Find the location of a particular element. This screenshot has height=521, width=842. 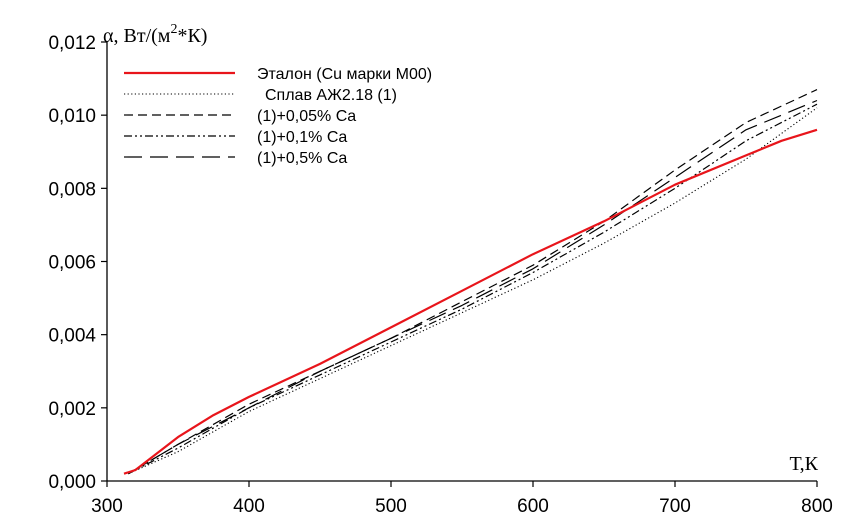

x-tick-label: 400 is located at coordinates (249, 506).